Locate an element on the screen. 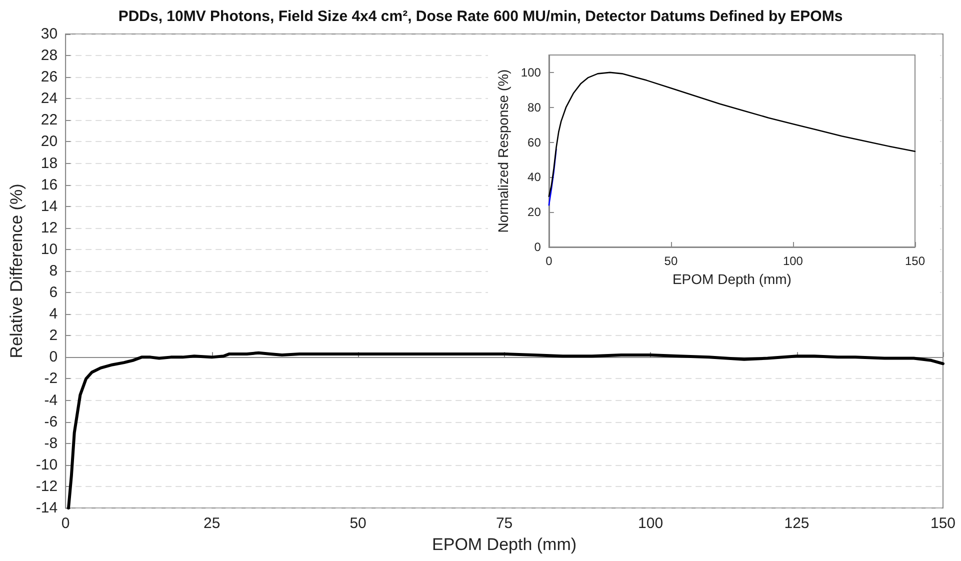  y-tick-label: -2 is located at coordinates (51, 379).